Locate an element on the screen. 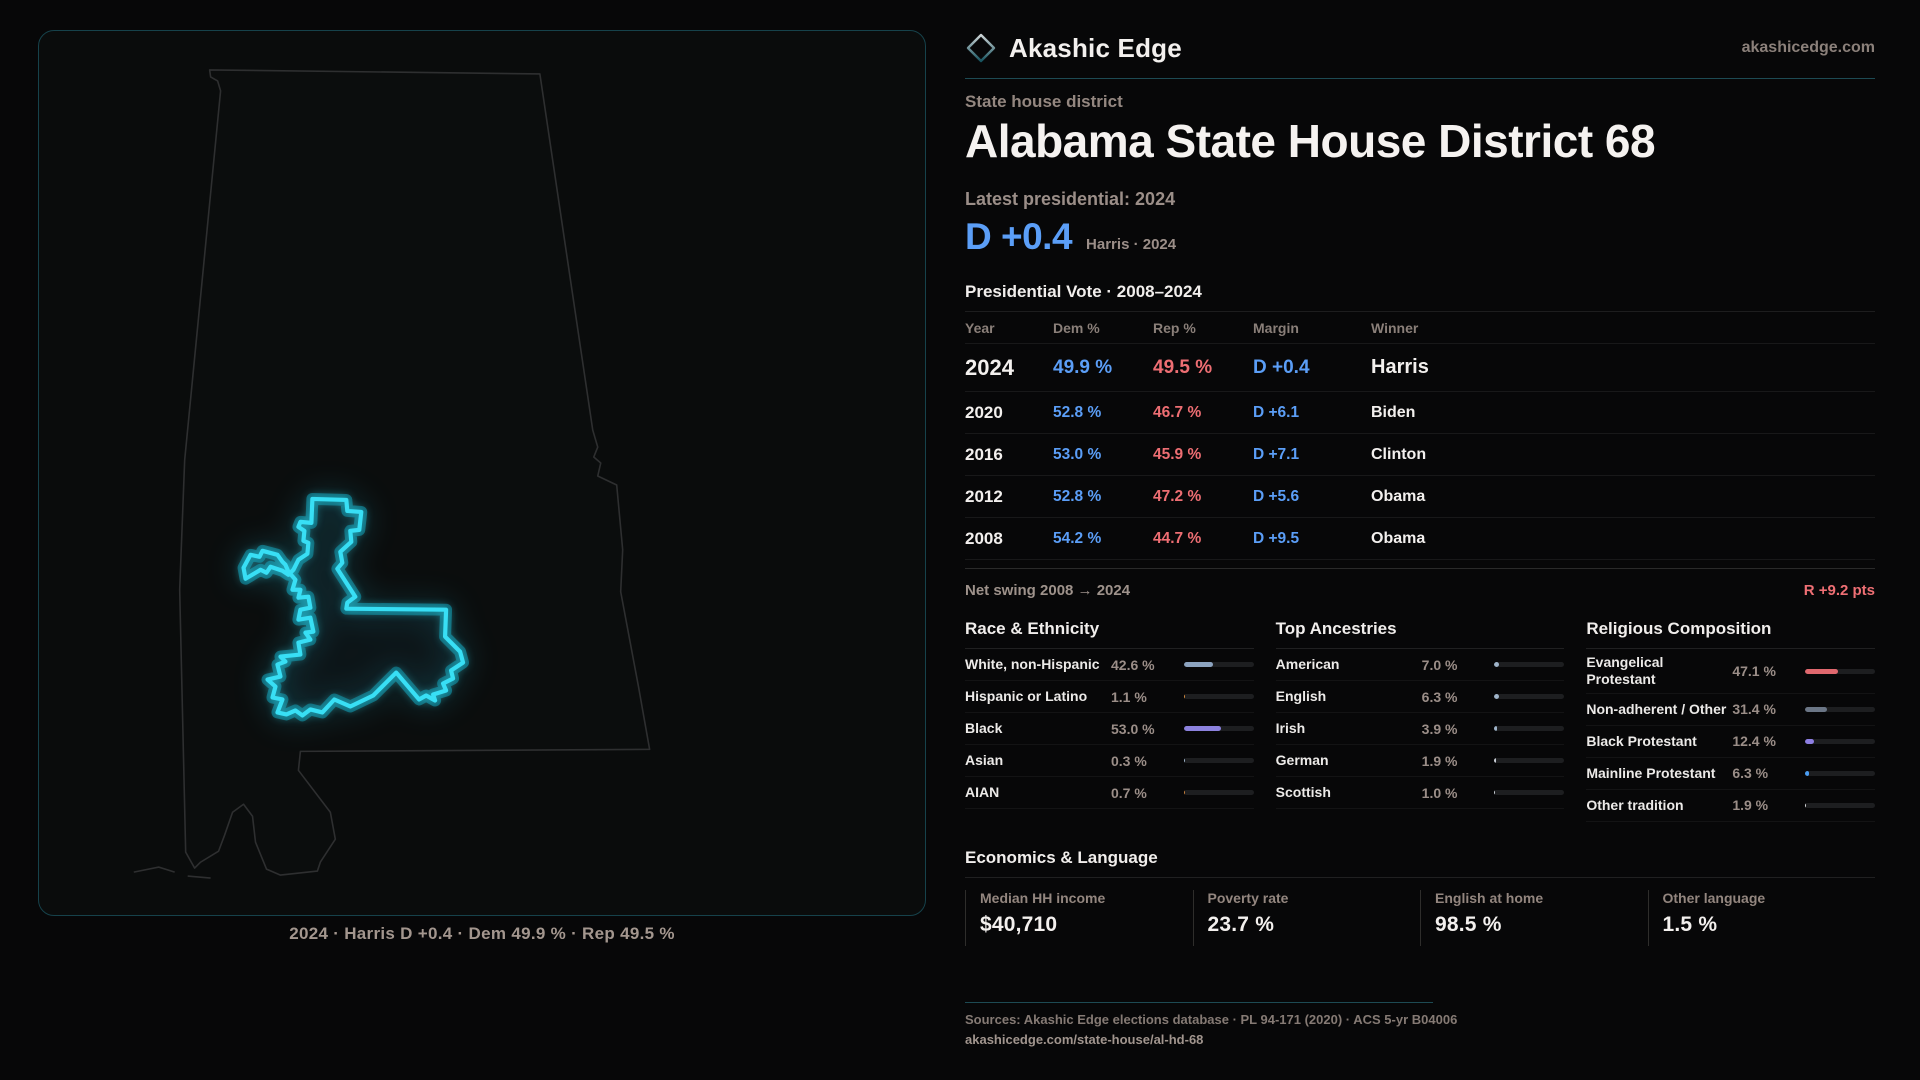  stat-value: 1.5 % is located at coordinates (1690, 924).